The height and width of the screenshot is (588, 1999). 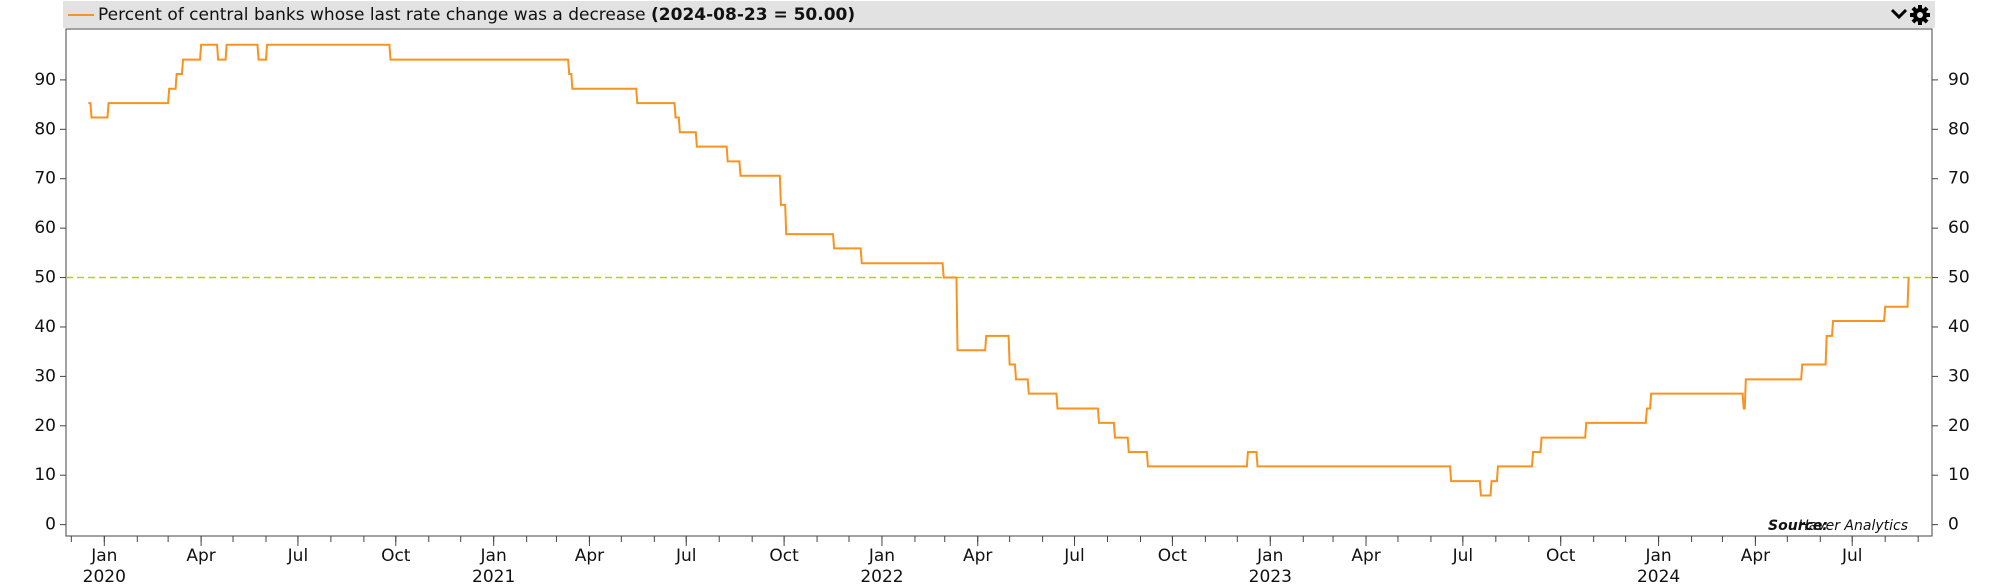 I want to click on title-value: (2024-08-23 = 50.00), so click(x=753, y=15).